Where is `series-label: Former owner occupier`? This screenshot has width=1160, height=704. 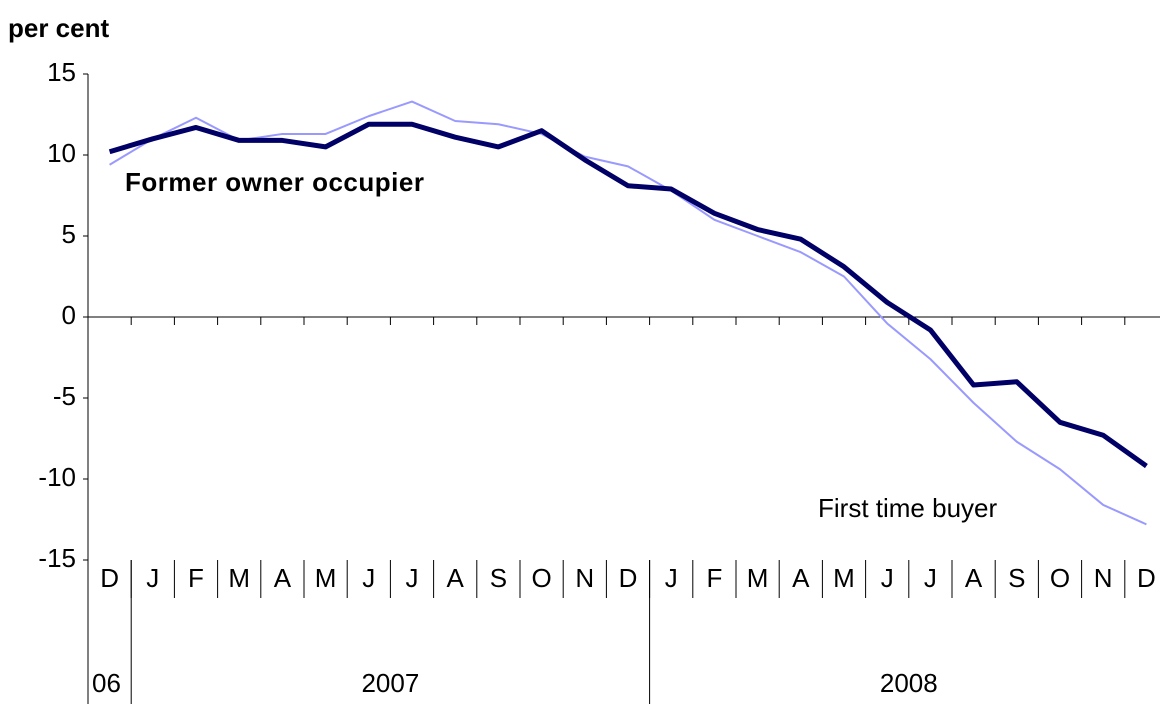
series-label: Former owner occupier is located at coordinates (274, 182).